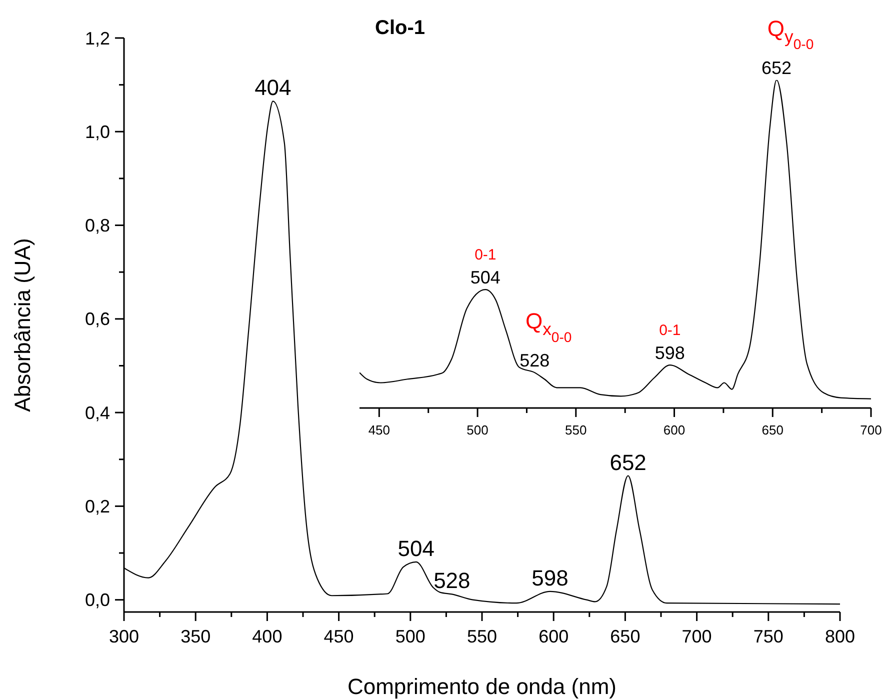 Image resolution: width=884 pixels, height=700 pixels. Describe the element at coordinates (97, 226) in the screenshot. I see `y-tick-label: 0,8` at that location.